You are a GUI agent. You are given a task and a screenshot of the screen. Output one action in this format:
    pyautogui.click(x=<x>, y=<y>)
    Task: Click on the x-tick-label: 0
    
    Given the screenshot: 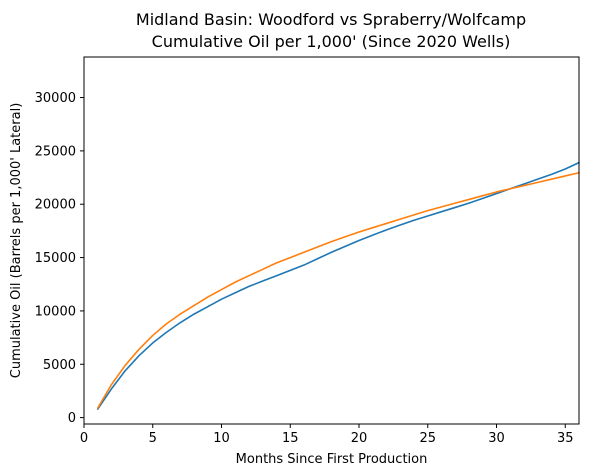 What is the action you would take?
    pyautogui.click(x=84, y=438)
    